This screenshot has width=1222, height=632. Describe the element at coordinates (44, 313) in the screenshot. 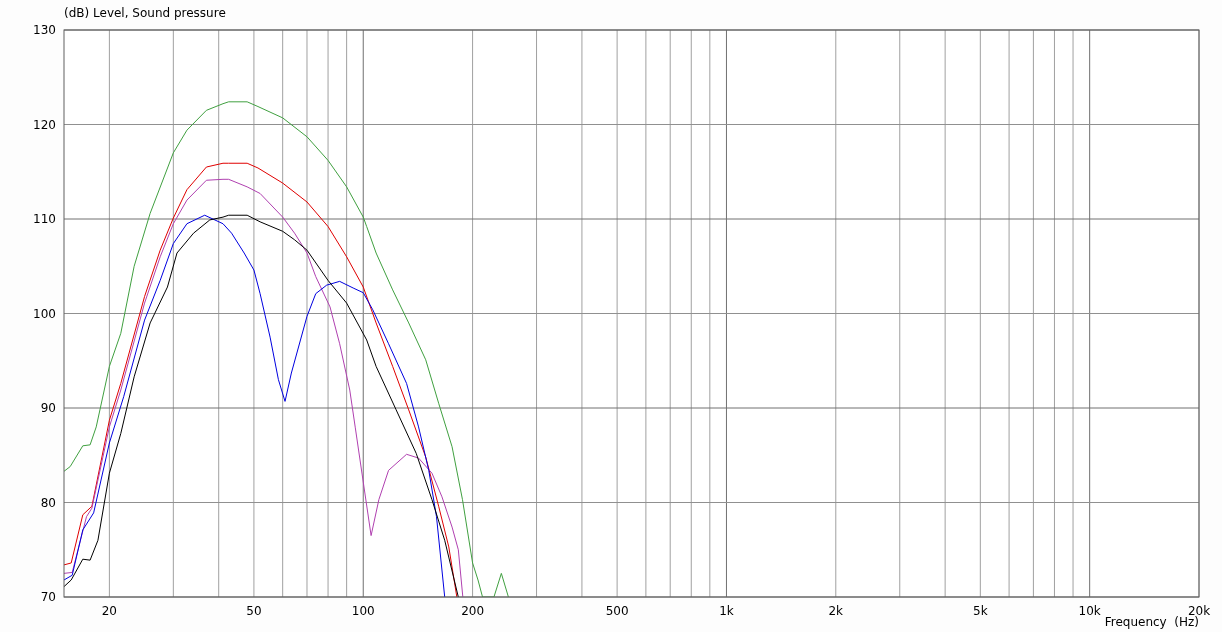

I see `y-tick-label: 100` at that location.